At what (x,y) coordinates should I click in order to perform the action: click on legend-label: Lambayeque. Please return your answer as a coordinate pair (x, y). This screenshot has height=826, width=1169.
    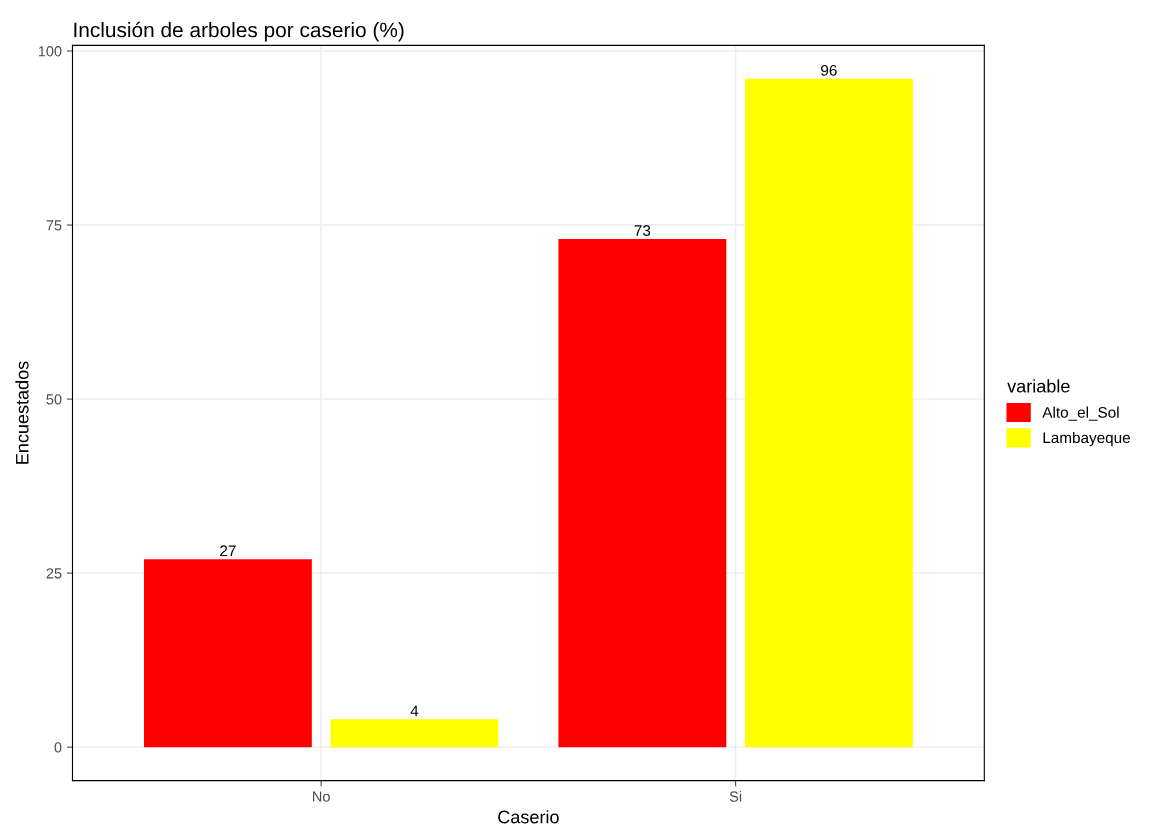
    Looking at the image, I should click on (1086, 439).